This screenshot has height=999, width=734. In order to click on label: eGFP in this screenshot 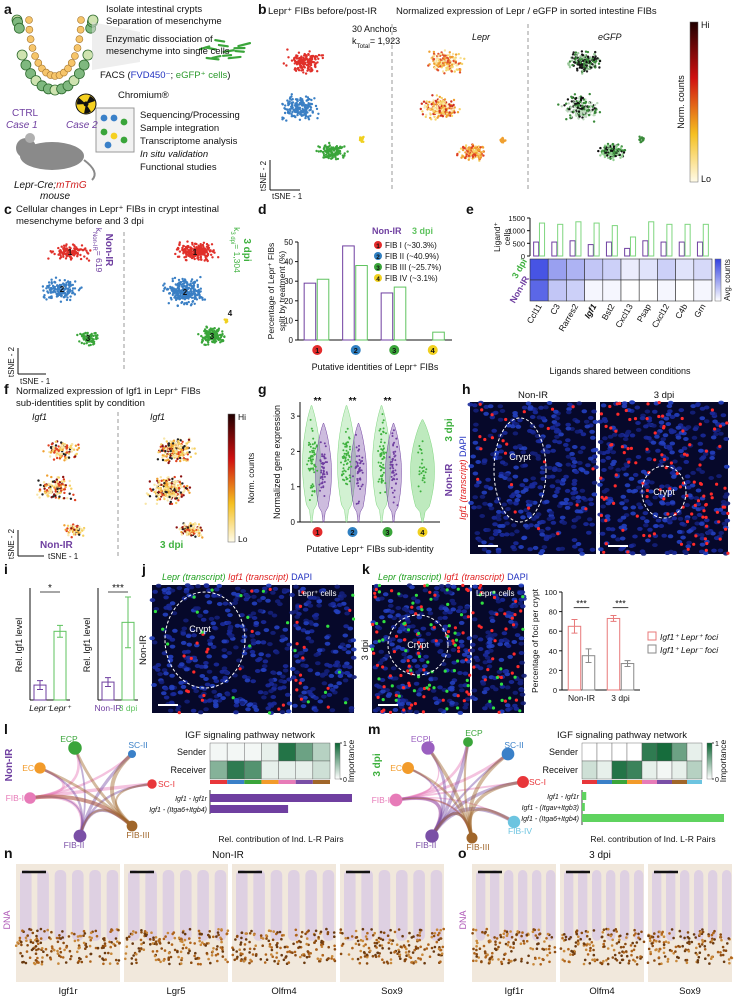, I will do `click(610, 37)`.